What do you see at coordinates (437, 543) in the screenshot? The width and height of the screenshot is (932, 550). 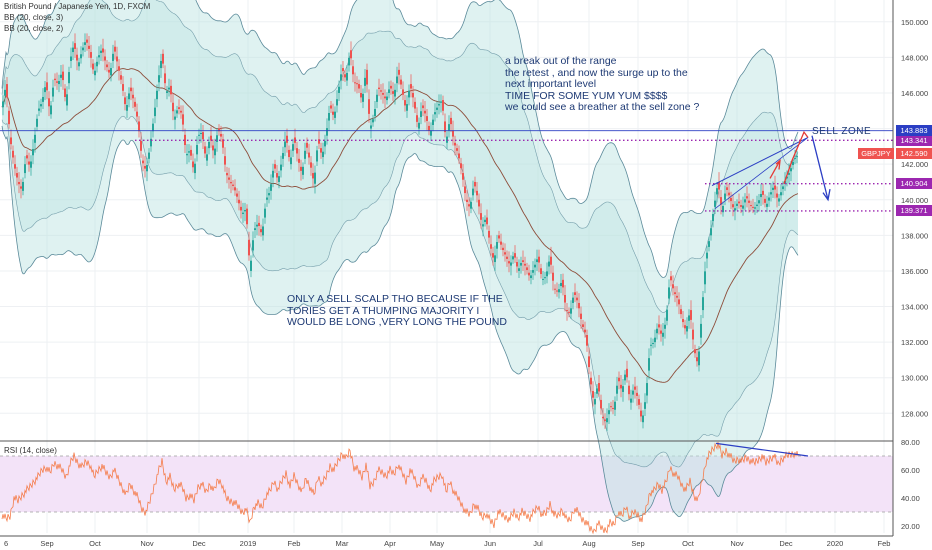 I see `x-tick-label: May` at bounding box center [437, 543].